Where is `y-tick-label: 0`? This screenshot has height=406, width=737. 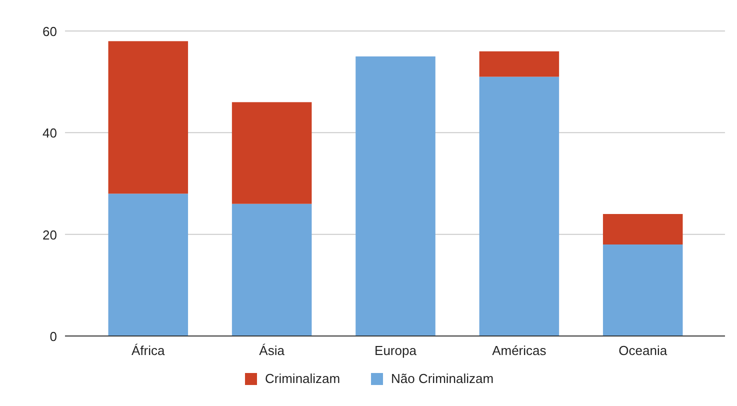 y-tick-label: 0 is located at coordinates (53, 336).